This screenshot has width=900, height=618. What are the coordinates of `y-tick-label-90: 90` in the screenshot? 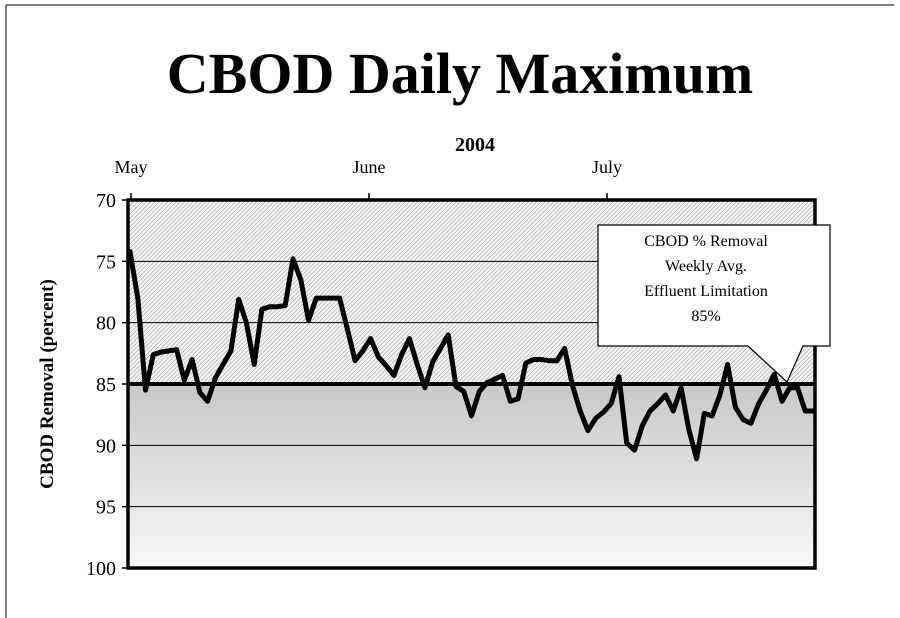 It's located at (106, 446).